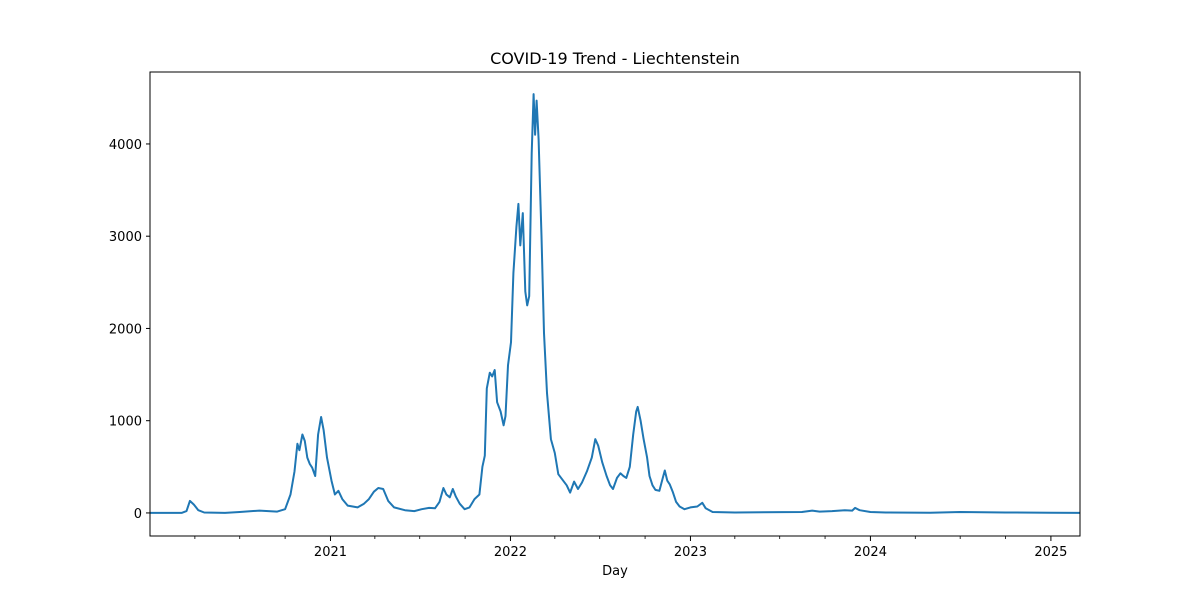  Describe the element at coordinates (510, 552) in the screenshot. I see `x-tick-label: 2022` at that location.